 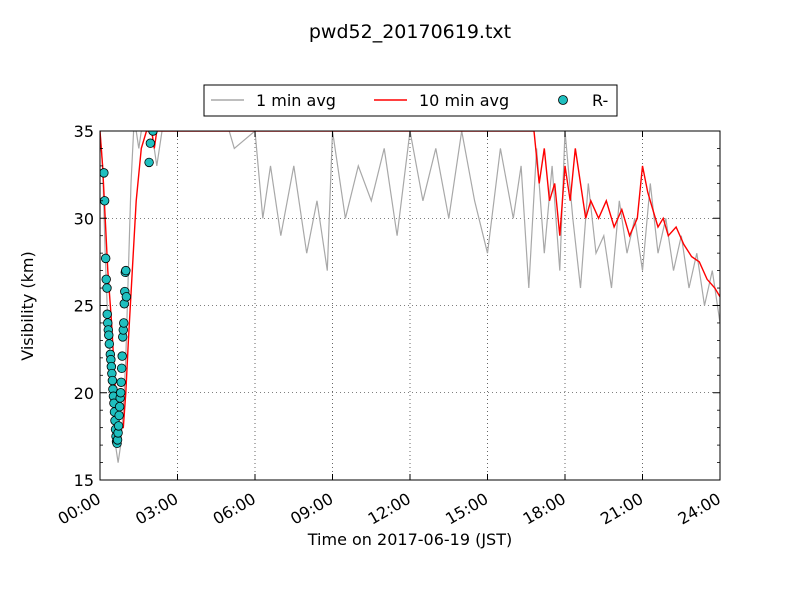 I want to click on legend-box, so click(x=410, y=100).